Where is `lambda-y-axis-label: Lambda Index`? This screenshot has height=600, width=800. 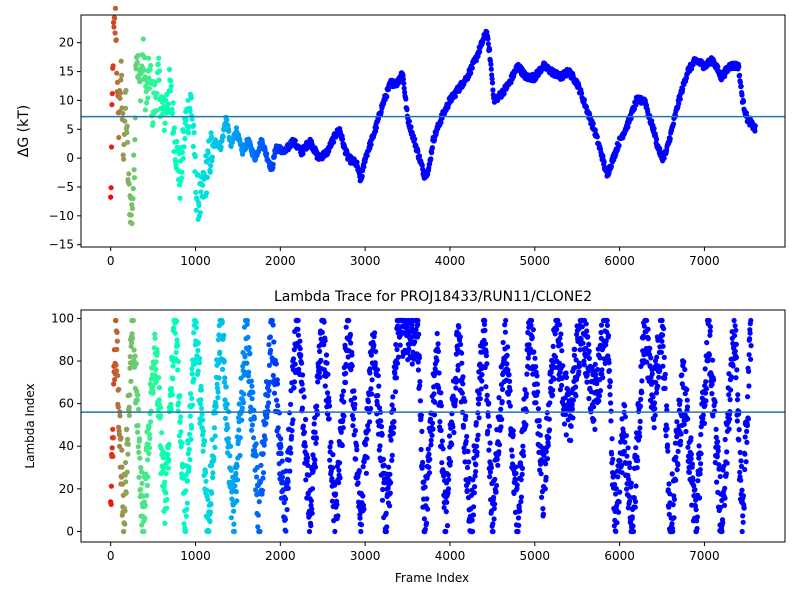
lambda-y-axis-label: Lambda Index is located at coordinates (30, 425).